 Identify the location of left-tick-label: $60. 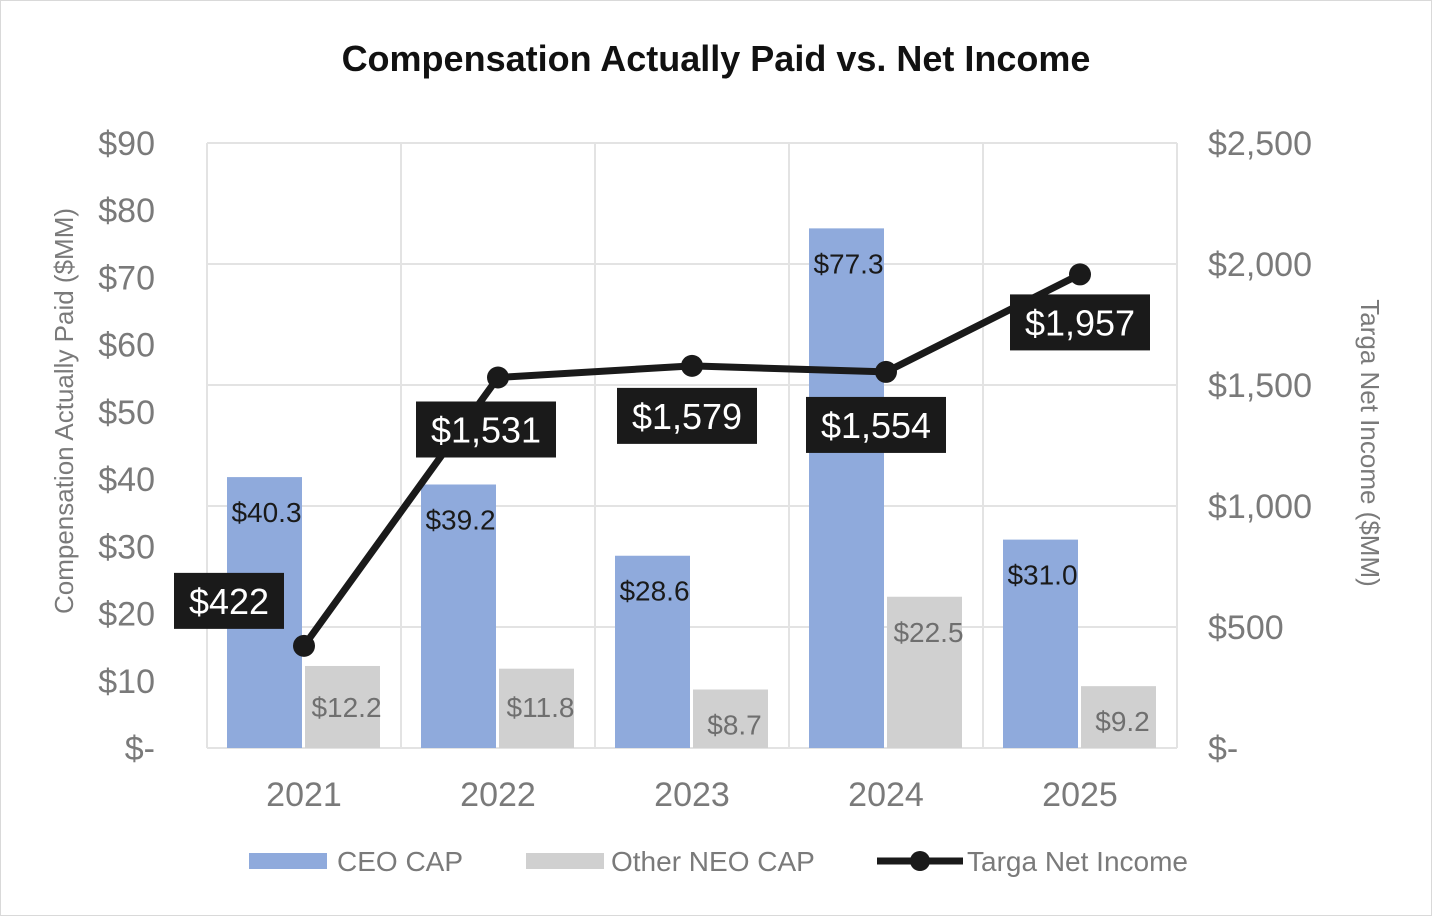
(126, 346).